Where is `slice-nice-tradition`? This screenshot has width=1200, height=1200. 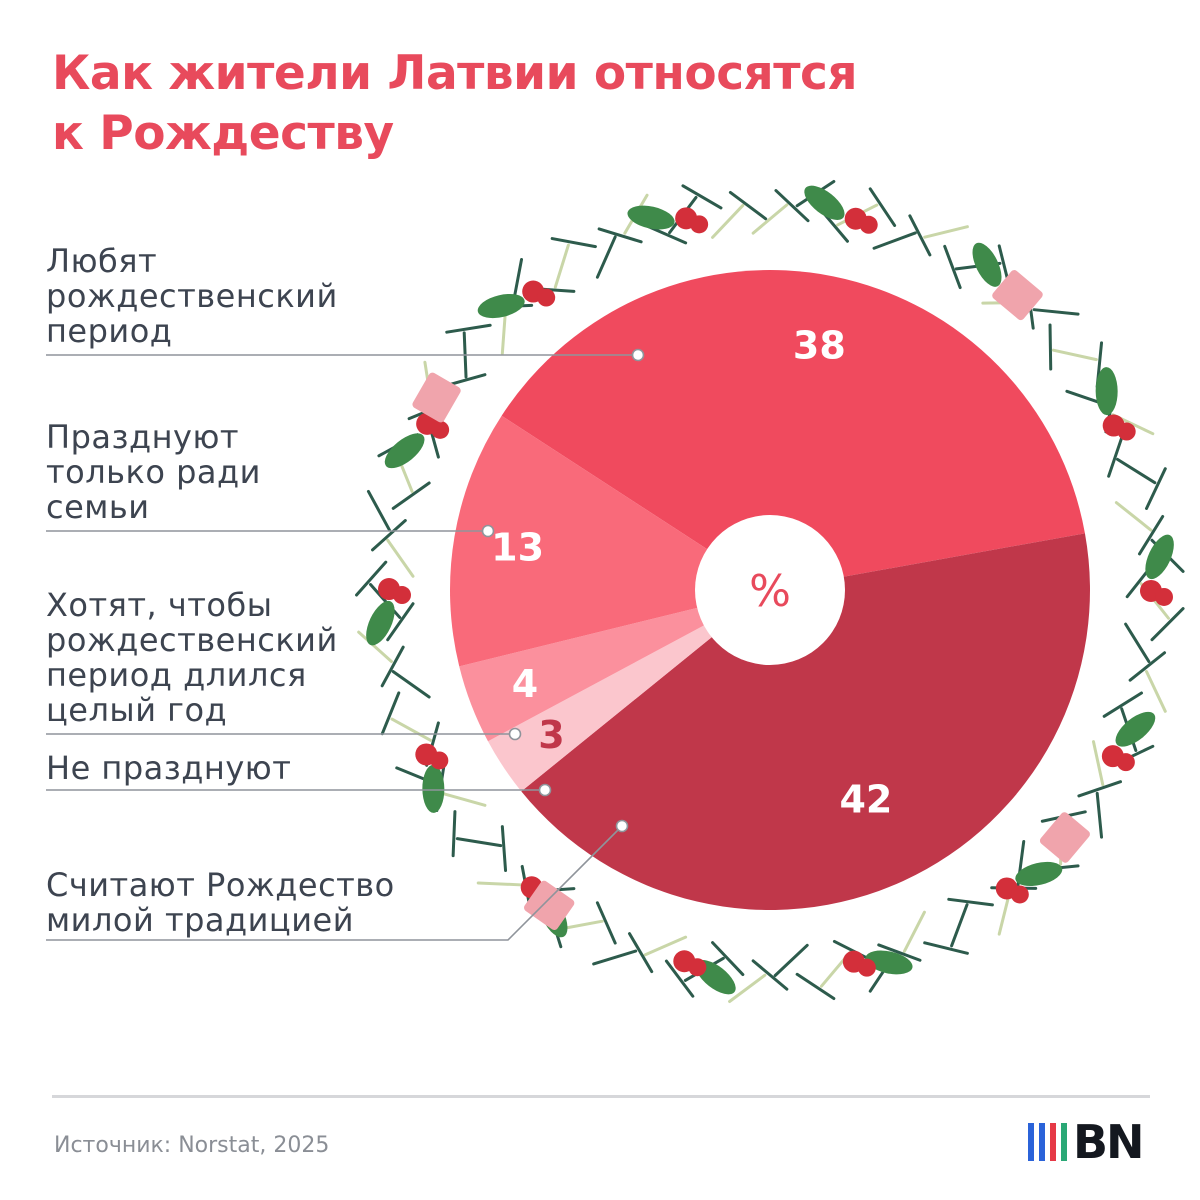
slice-nice-tradition is located at coordinates (805, 721).